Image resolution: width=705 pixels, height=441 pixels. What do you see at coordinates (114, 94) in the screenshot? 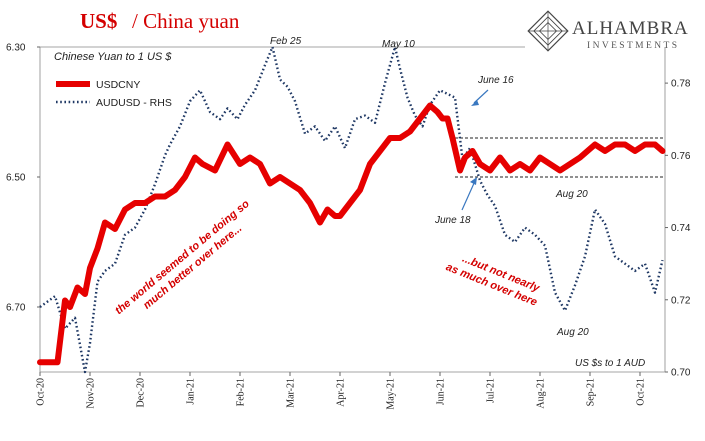
I see `legend: USDCNY AUDUSD - RHS` at bounding box center [114, 94].